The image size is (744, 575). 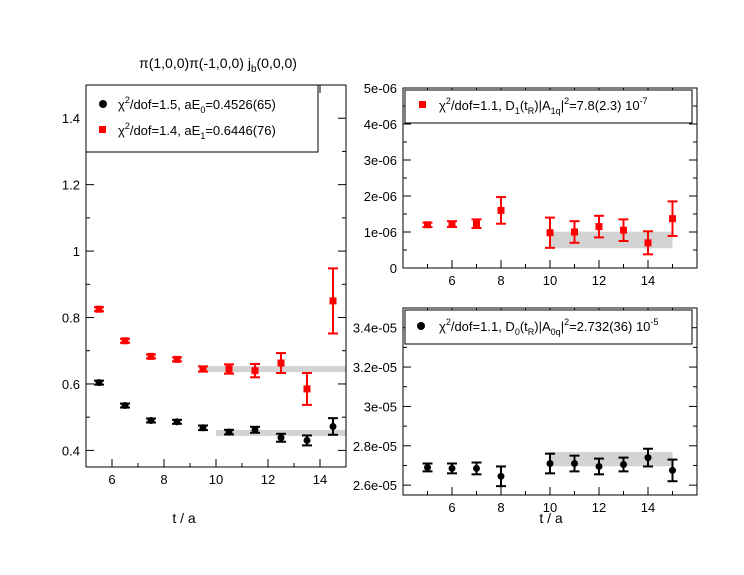 I want to click on left-title: π(1,0,0)π(-1,0,0) jb(0,0,0), so click(x=218, y=65).